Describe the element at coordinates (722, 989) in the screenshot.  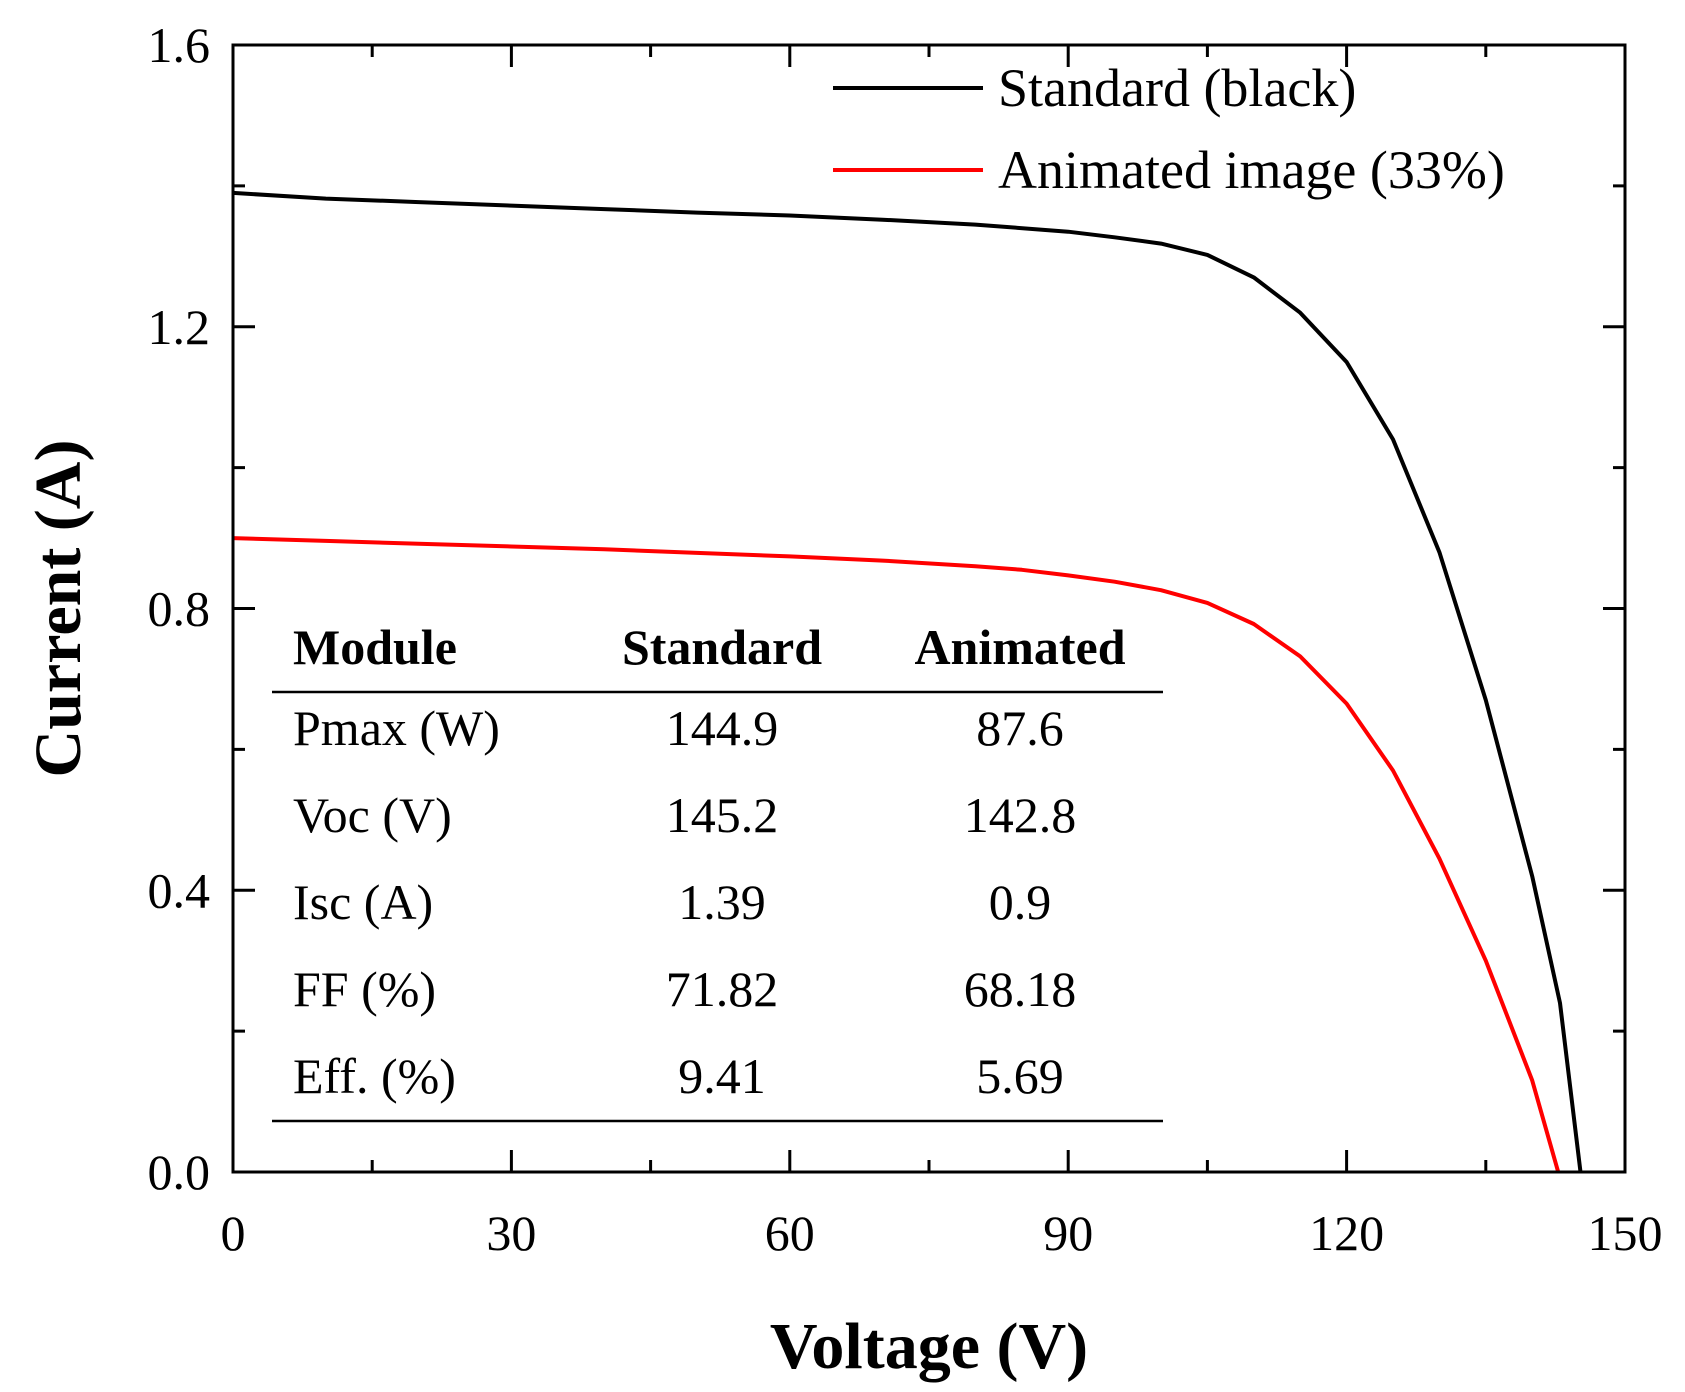
I see `table-cell: 71.82` at that location.